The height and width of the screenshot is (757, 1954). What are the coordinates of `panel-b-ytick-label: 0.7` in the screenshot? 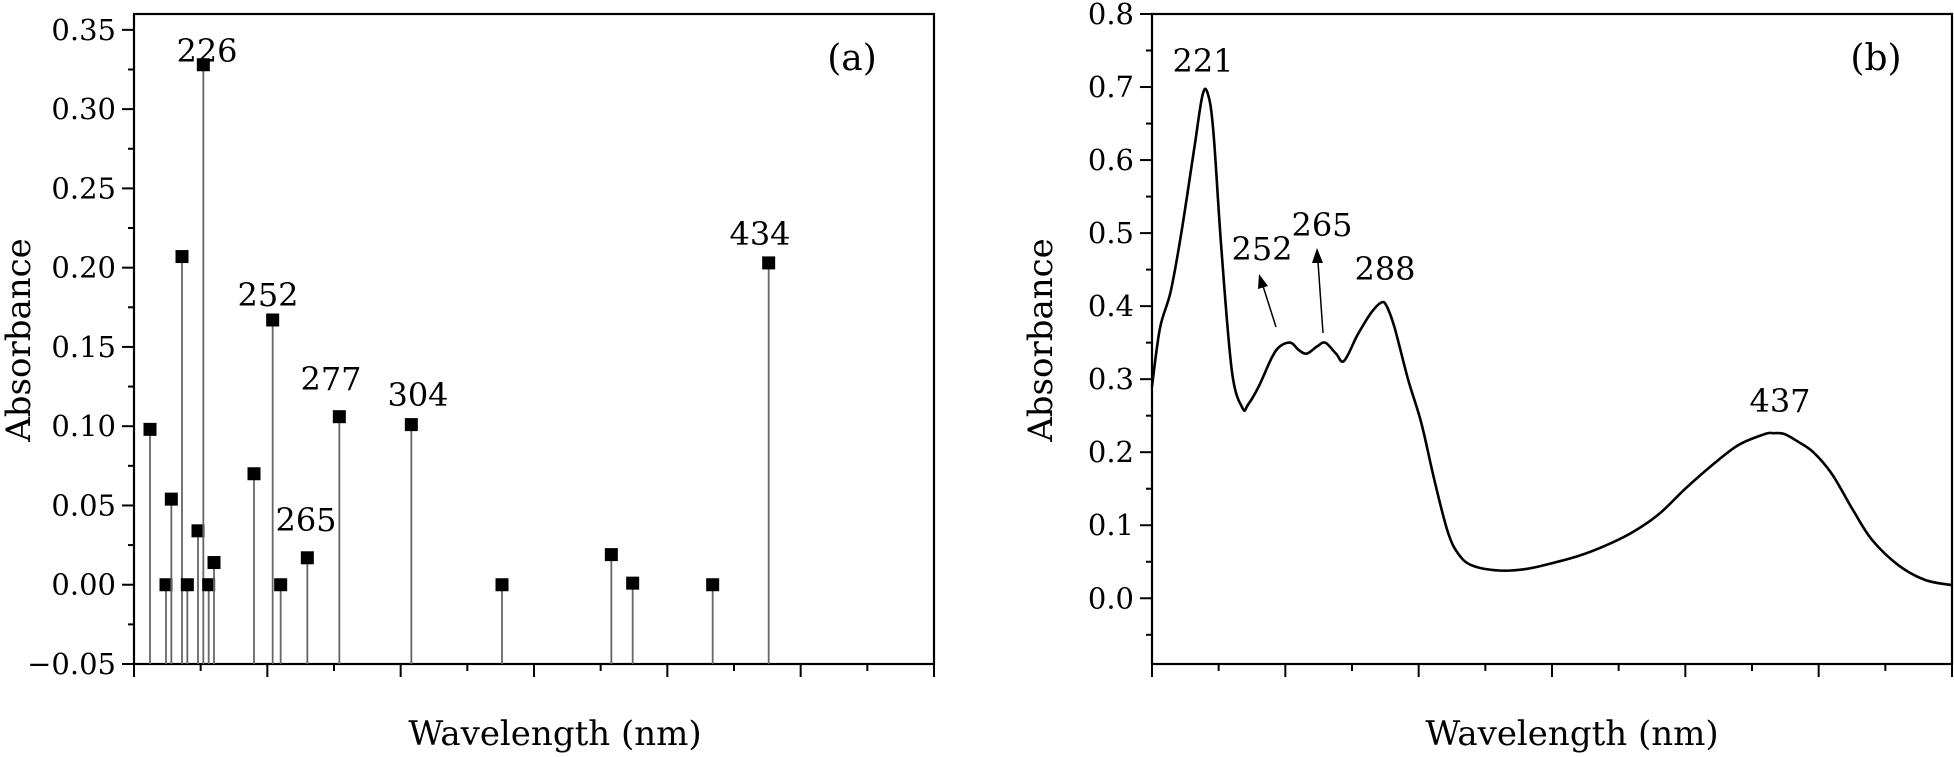 It's located at (1111, 87).